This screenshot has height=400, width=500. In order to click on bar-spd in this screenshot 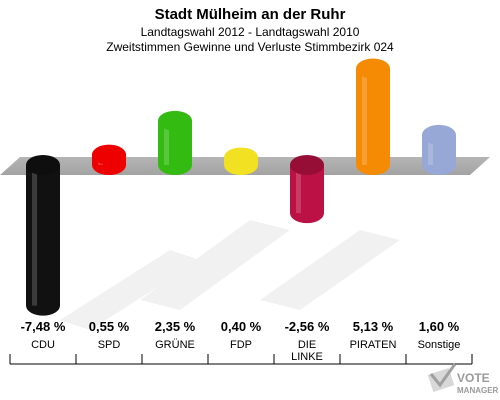, I will do `click(109, 159)`.